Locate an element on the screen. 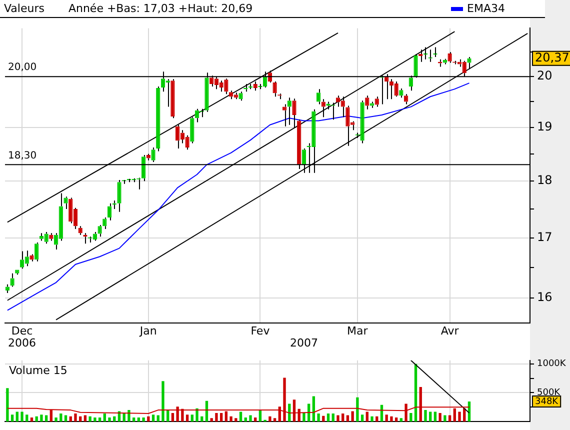 This screenshot has height=430, width=570. ref-line-label: 18,30 is located at coordinates (22, 156).